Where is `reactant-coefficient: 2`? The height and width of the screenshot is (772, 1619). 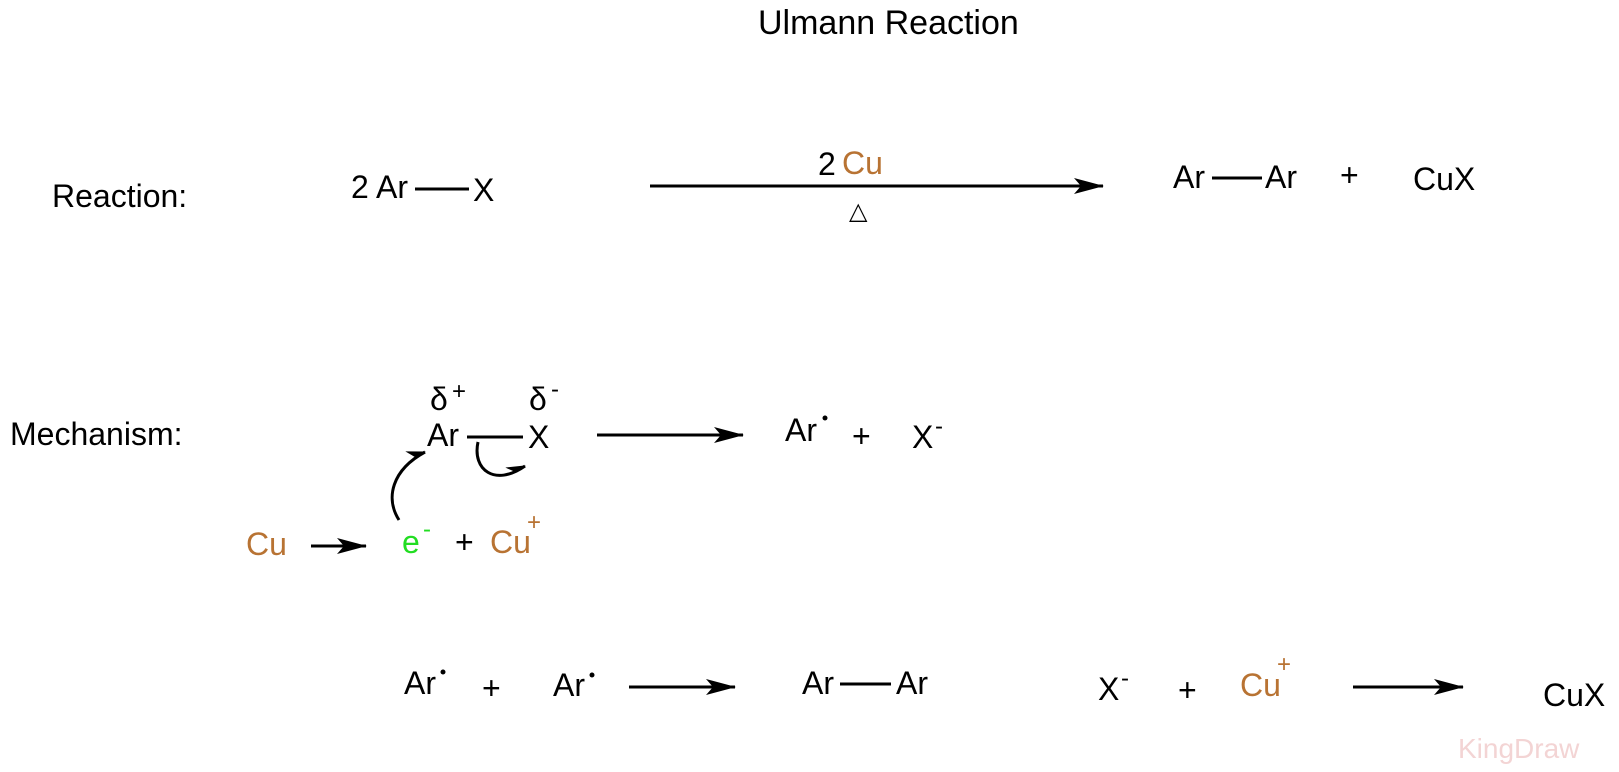 reactant-coefficient: 2 is located at coordinates (360, 187).